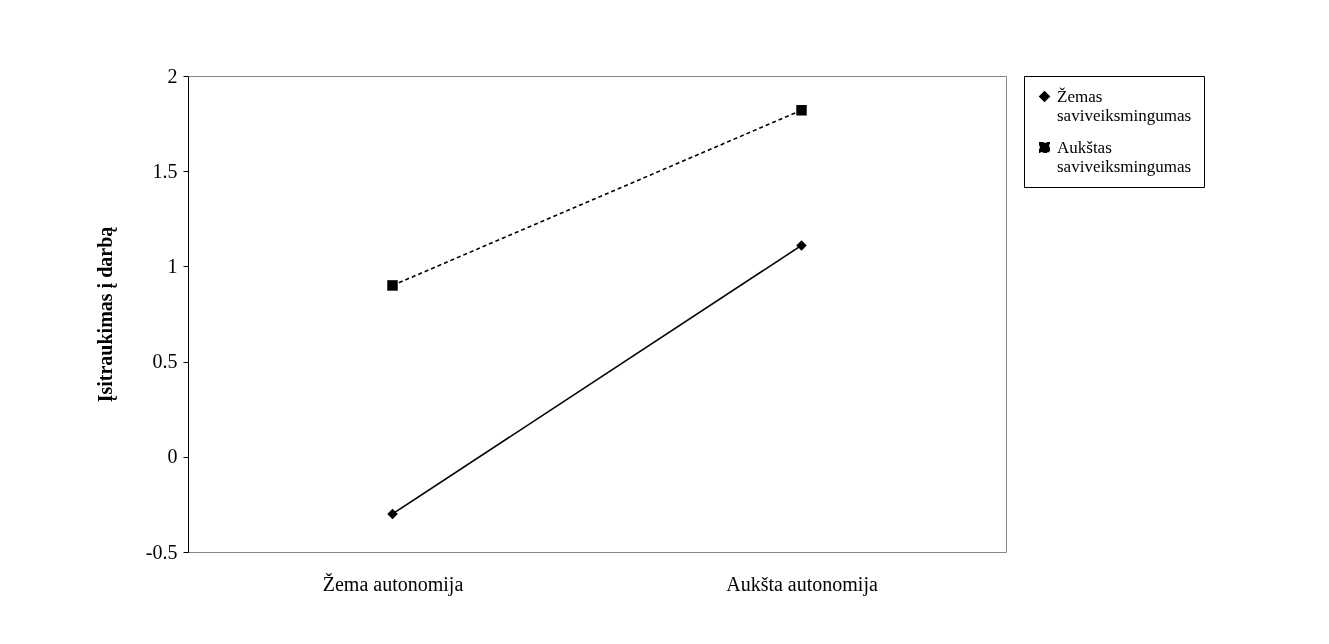  What do you see at coordinates (172, 456) in the screenshot?
I see `y-tick-label: 0` at bounding box center [172, 456].